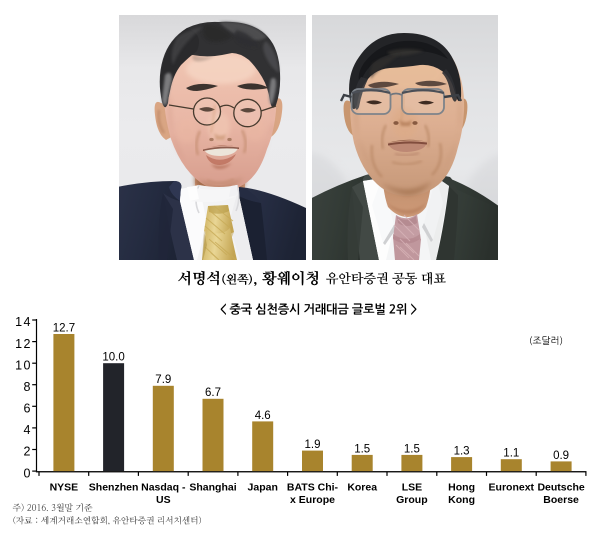 This screenshot has width=600, height=537. I want to click on svg-text: Shenzhen, so click(114, 488).